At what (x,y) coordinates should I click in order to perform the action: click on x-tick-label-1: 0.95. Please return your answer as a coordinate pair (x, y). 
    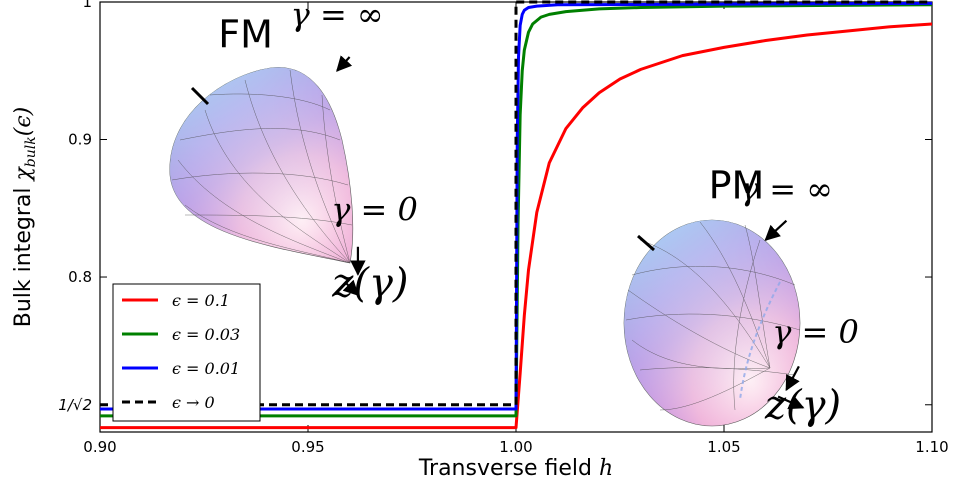
    Looking at the image, I should click on (307, 447).